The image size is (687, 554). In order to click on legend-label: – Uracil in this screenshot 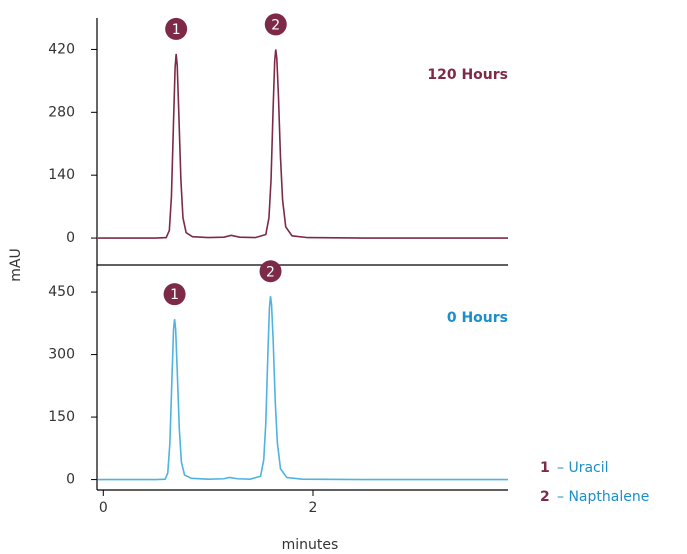, I will do `click(583, 468)`.